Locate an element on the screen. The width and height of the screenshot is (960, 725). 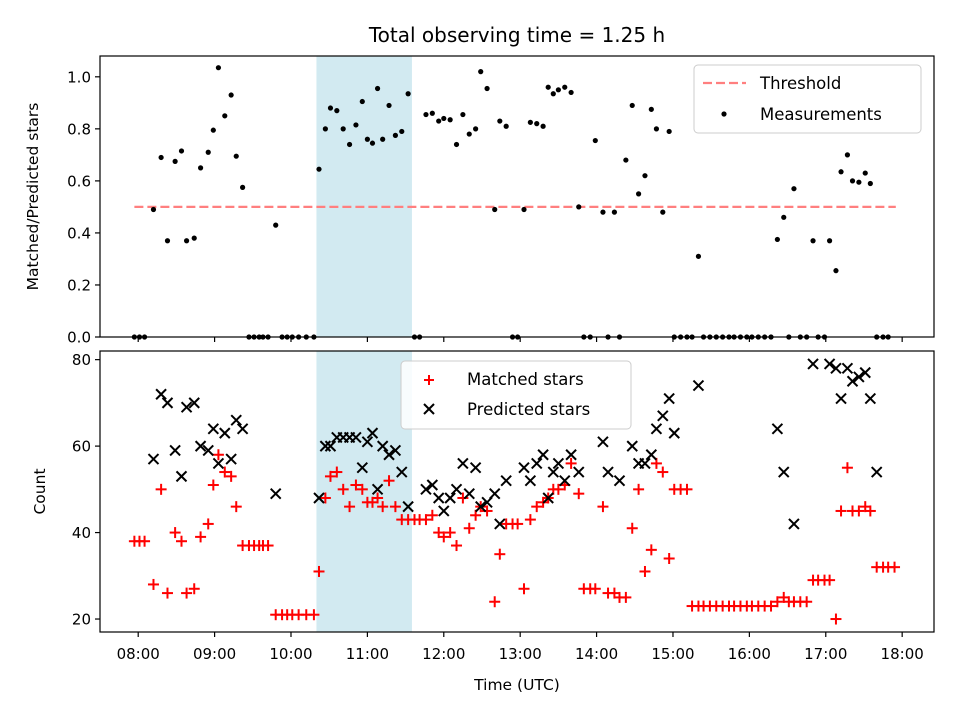
legend-matched-swatch is located at coordinates (429, 380).